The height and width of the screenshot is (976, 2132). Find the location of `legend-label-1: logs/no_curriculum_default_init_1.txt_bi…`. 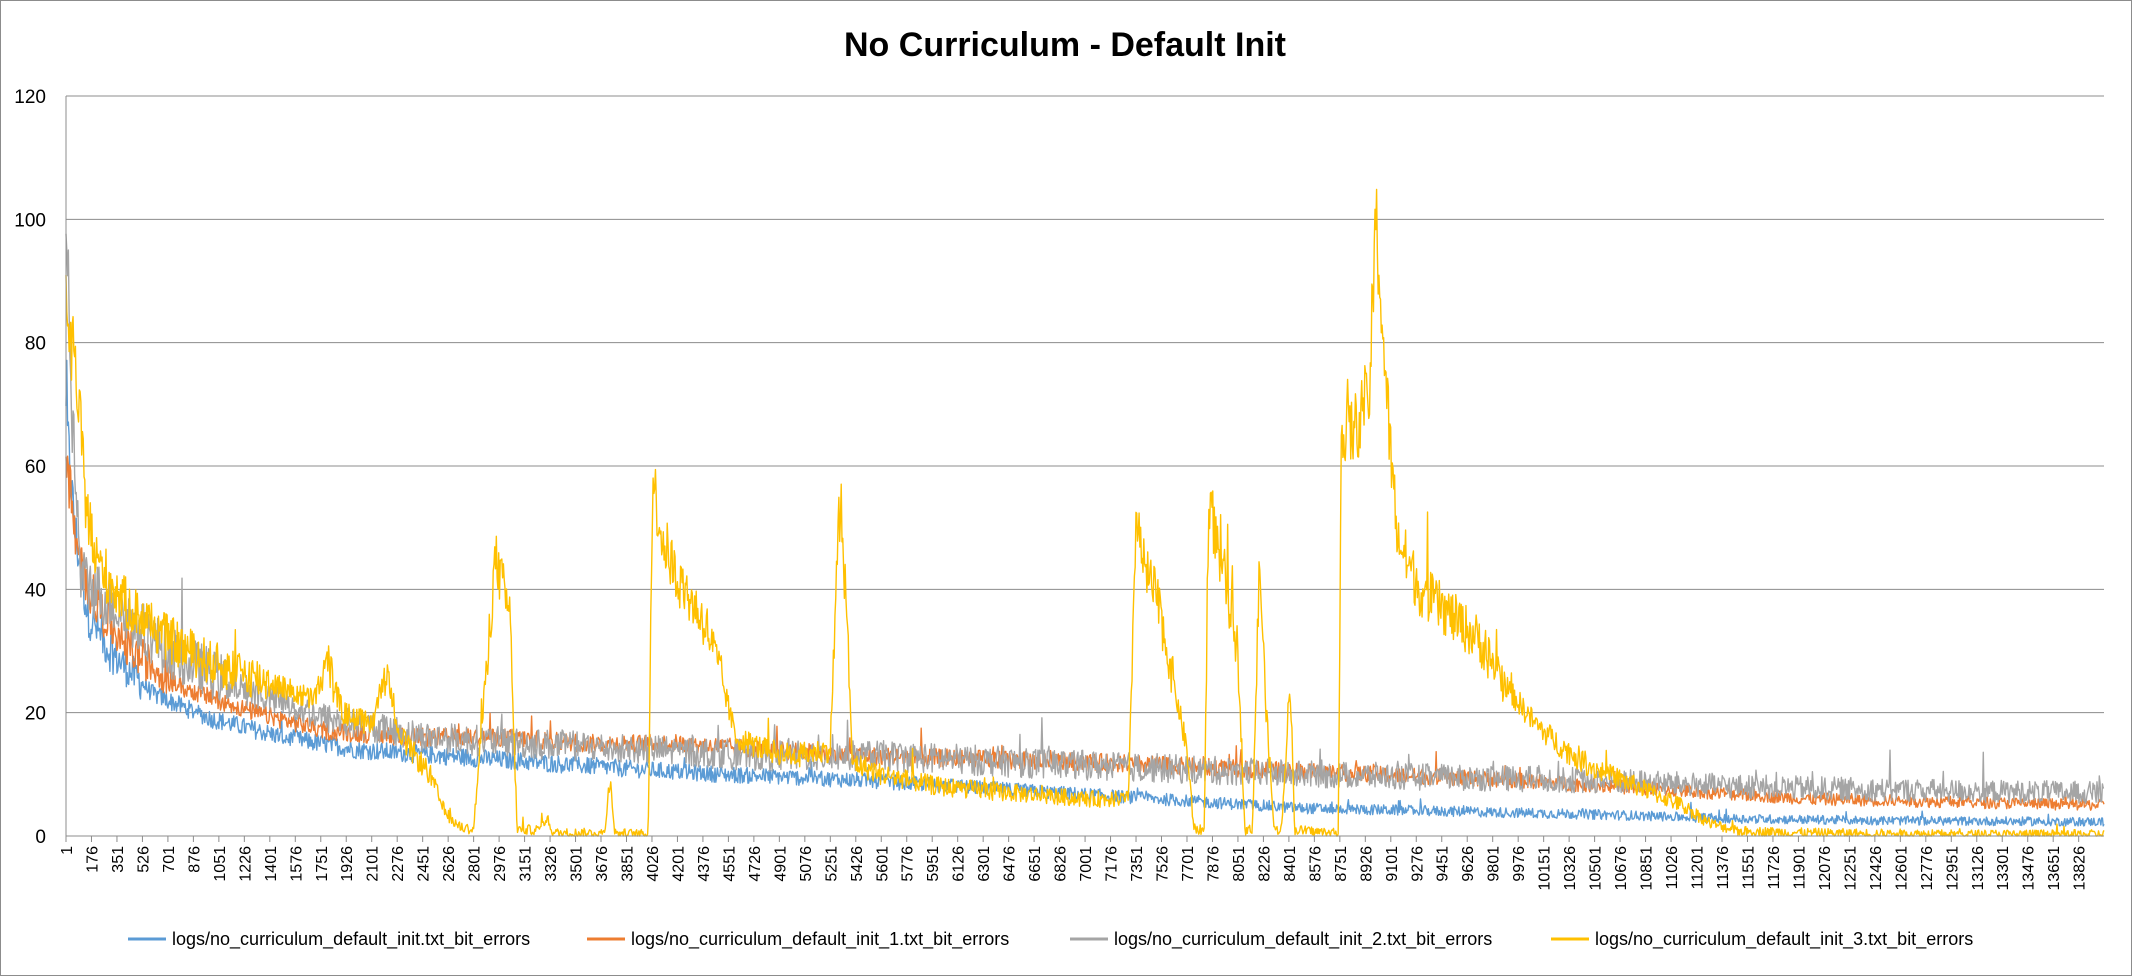

legend-label-1: logs/no_curriculum_default_init_1.txt_bi… is located at coordinates (820, 939).